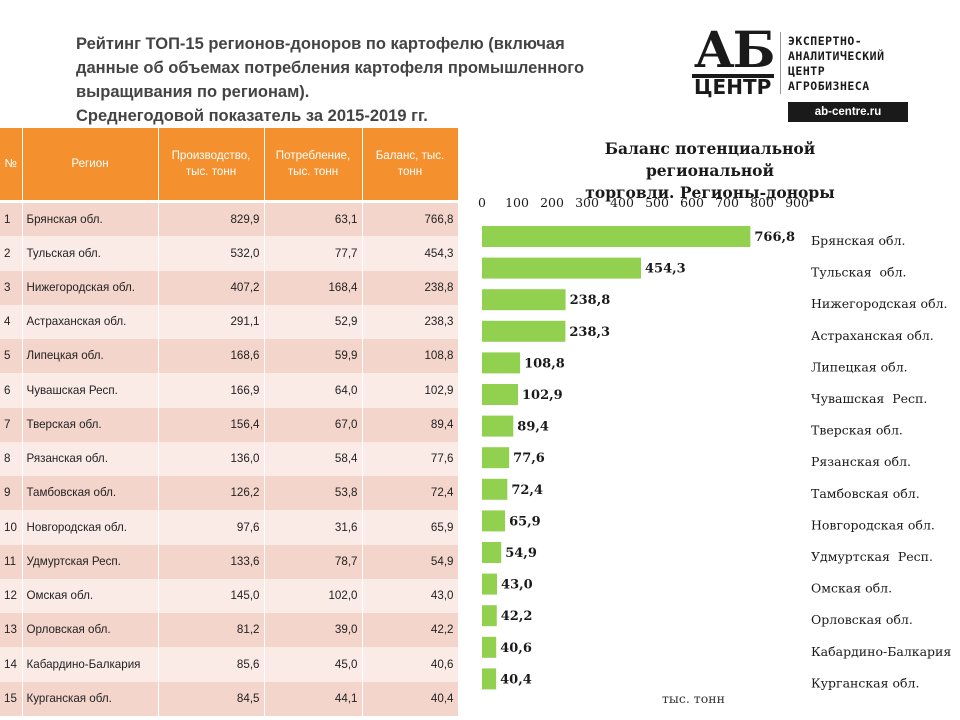 This screenshot has height=720, width=960. Describe the element at coordinates (90, 287) in the screenshot. I see `row-region: Нижегородская обл.` at that location.